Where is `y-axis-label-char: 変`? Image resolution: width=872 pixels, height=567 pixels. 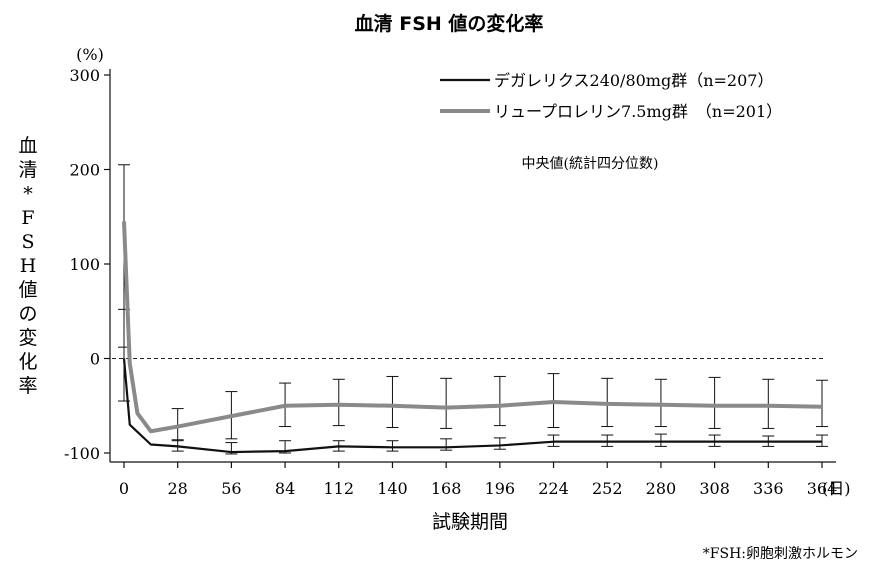 y-axis-label-char: 変 is located at coordinates (27, 338).